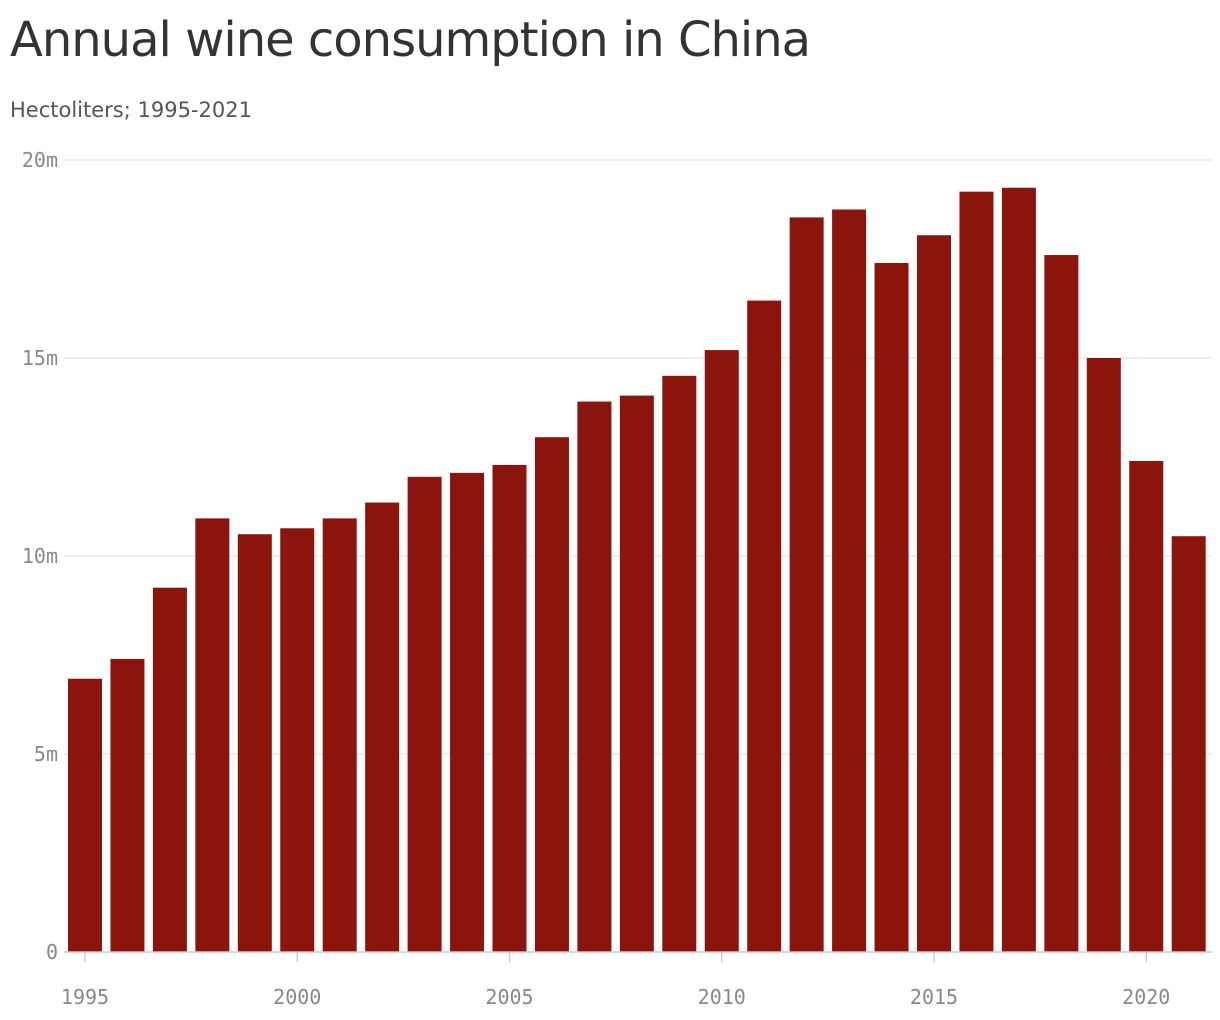 Image resolution: width=1220 pixels, height=1020 pixels. Describe the element at coordinates (551, 694) in the screenshot. I see `bar-2006` at that location.